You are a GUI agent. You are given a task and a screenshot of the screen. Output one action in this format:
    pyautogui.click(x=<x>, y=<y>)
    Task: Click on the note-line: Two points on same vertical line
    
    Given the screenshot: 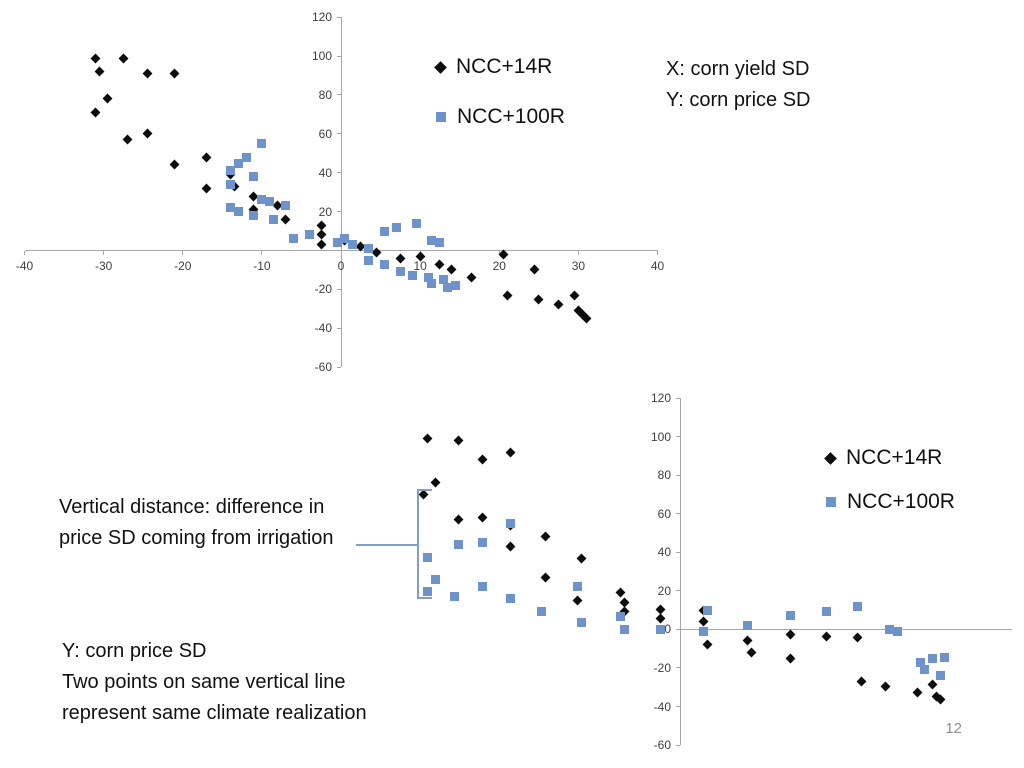 What is the action you would take?
    pyautogui.click(x=204, y=682)
    